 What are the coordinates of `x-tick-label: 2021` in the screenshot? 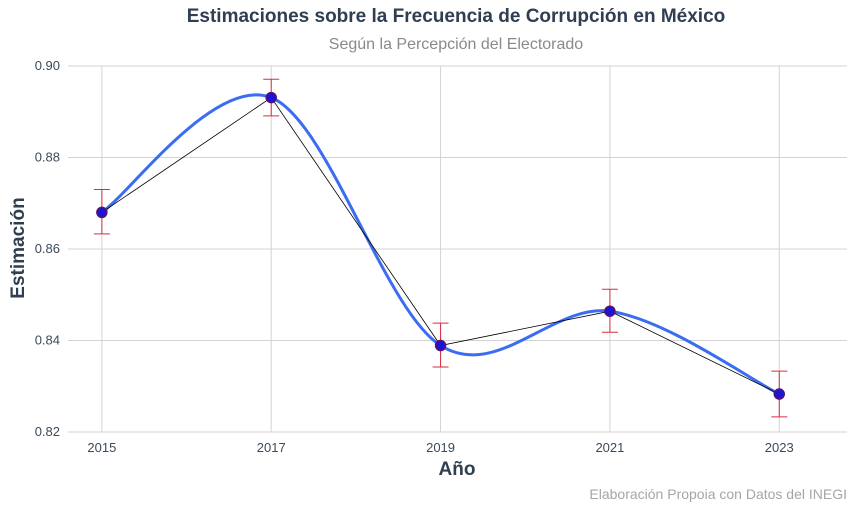 It's located at (609, 447).